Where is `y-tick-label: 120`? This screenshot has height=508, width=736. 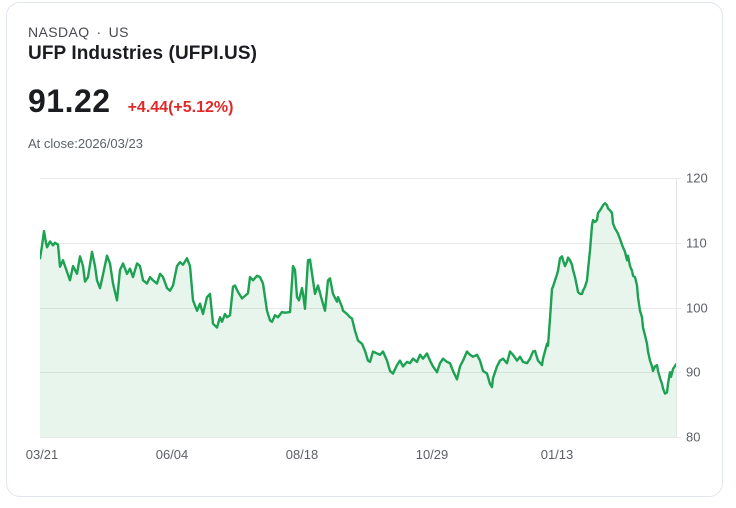
y-tick-label: 120 is located at coordinates (697, 178).